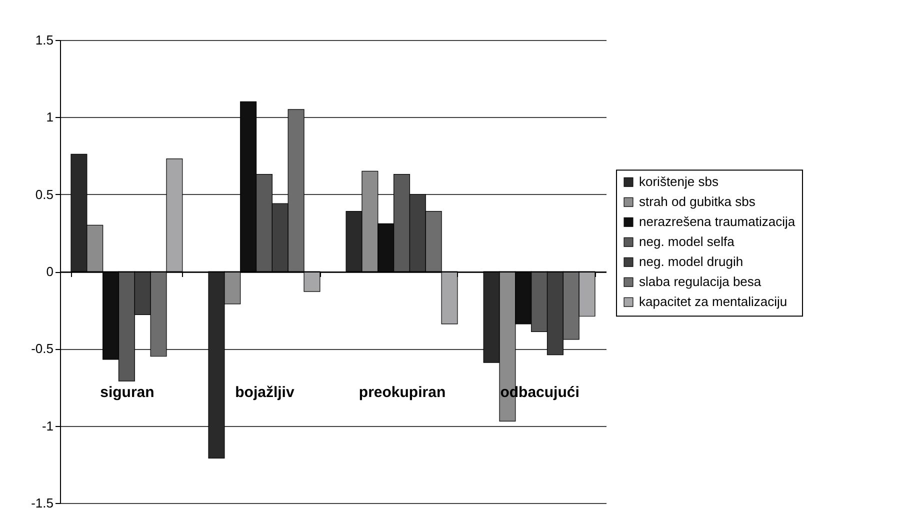  I want to click on legend-label: neg. model selfa, so click(687, 242).